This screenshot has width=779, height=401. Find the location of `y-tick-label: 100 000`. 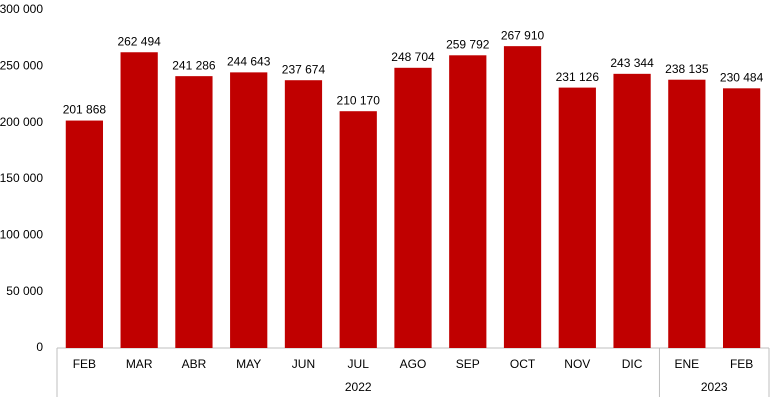

y-tick-label: 100 000 is located at coordinates (21, 235).